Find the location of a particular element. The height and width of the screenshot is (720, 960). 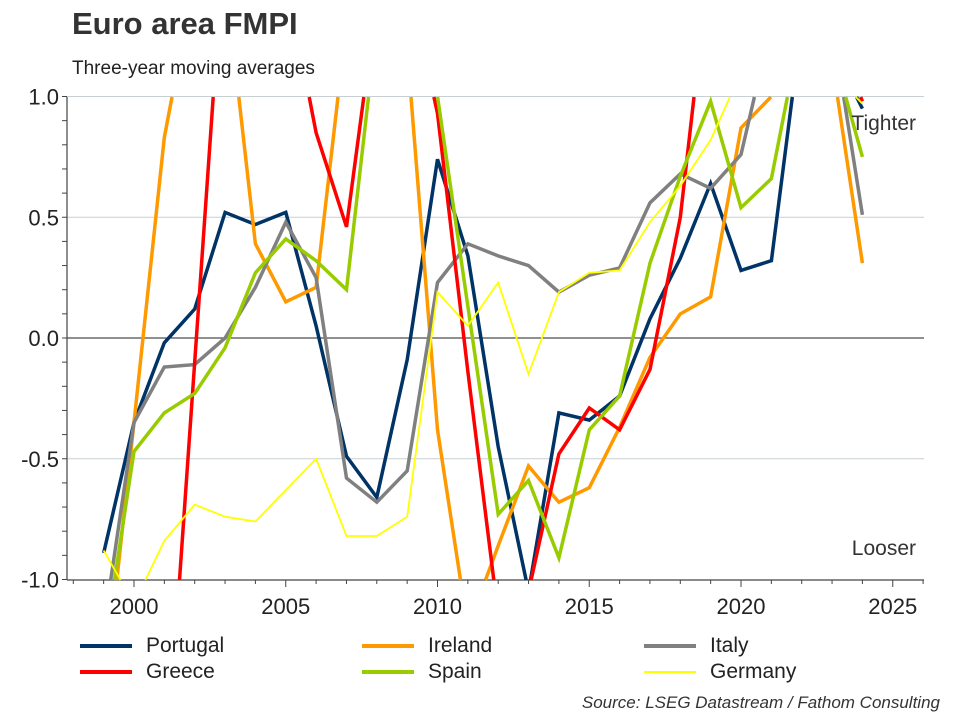

legend-label: Ireland is located at coordinates (460, 645).